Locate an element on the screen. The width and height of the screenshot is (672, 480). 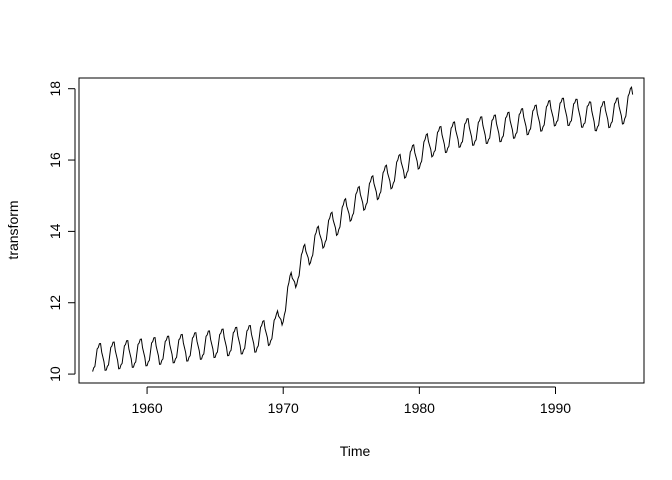
y-tick-label: 16 is located at coordinates (55, 160).